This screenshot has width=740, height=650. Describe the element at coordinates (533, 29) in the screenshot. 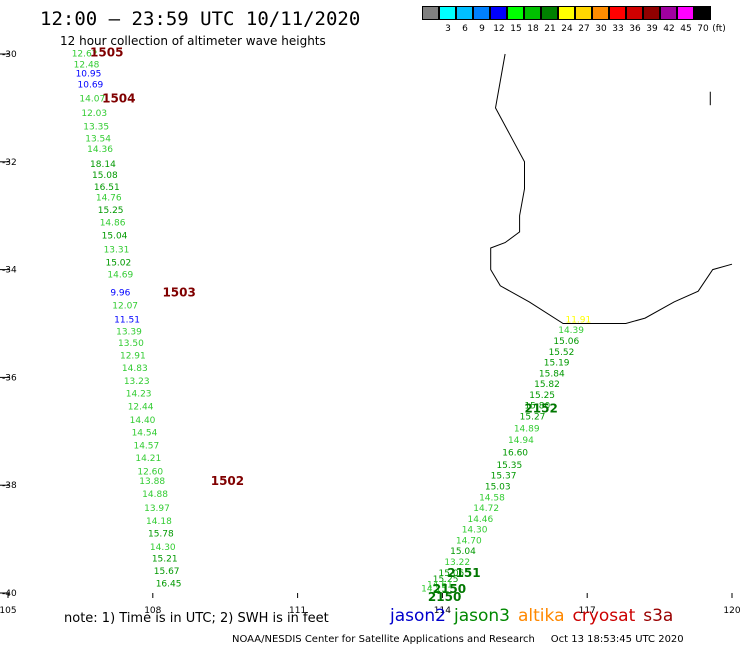

I see `scale-label: 18` at that location.